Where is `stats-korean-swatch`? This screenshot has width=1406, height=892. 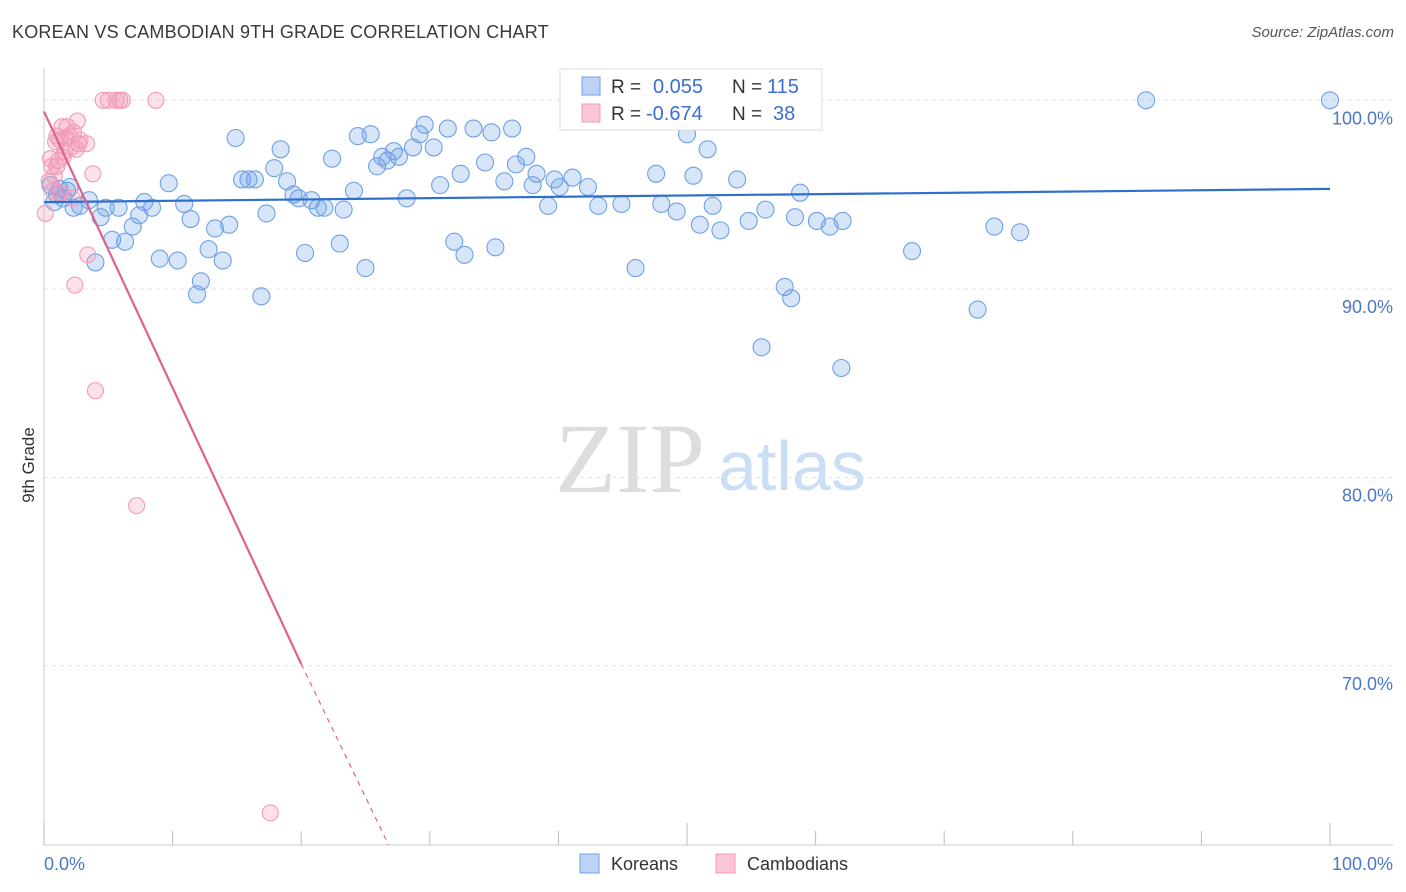
stats-korean-swatch is located at coordinates (591, 86).